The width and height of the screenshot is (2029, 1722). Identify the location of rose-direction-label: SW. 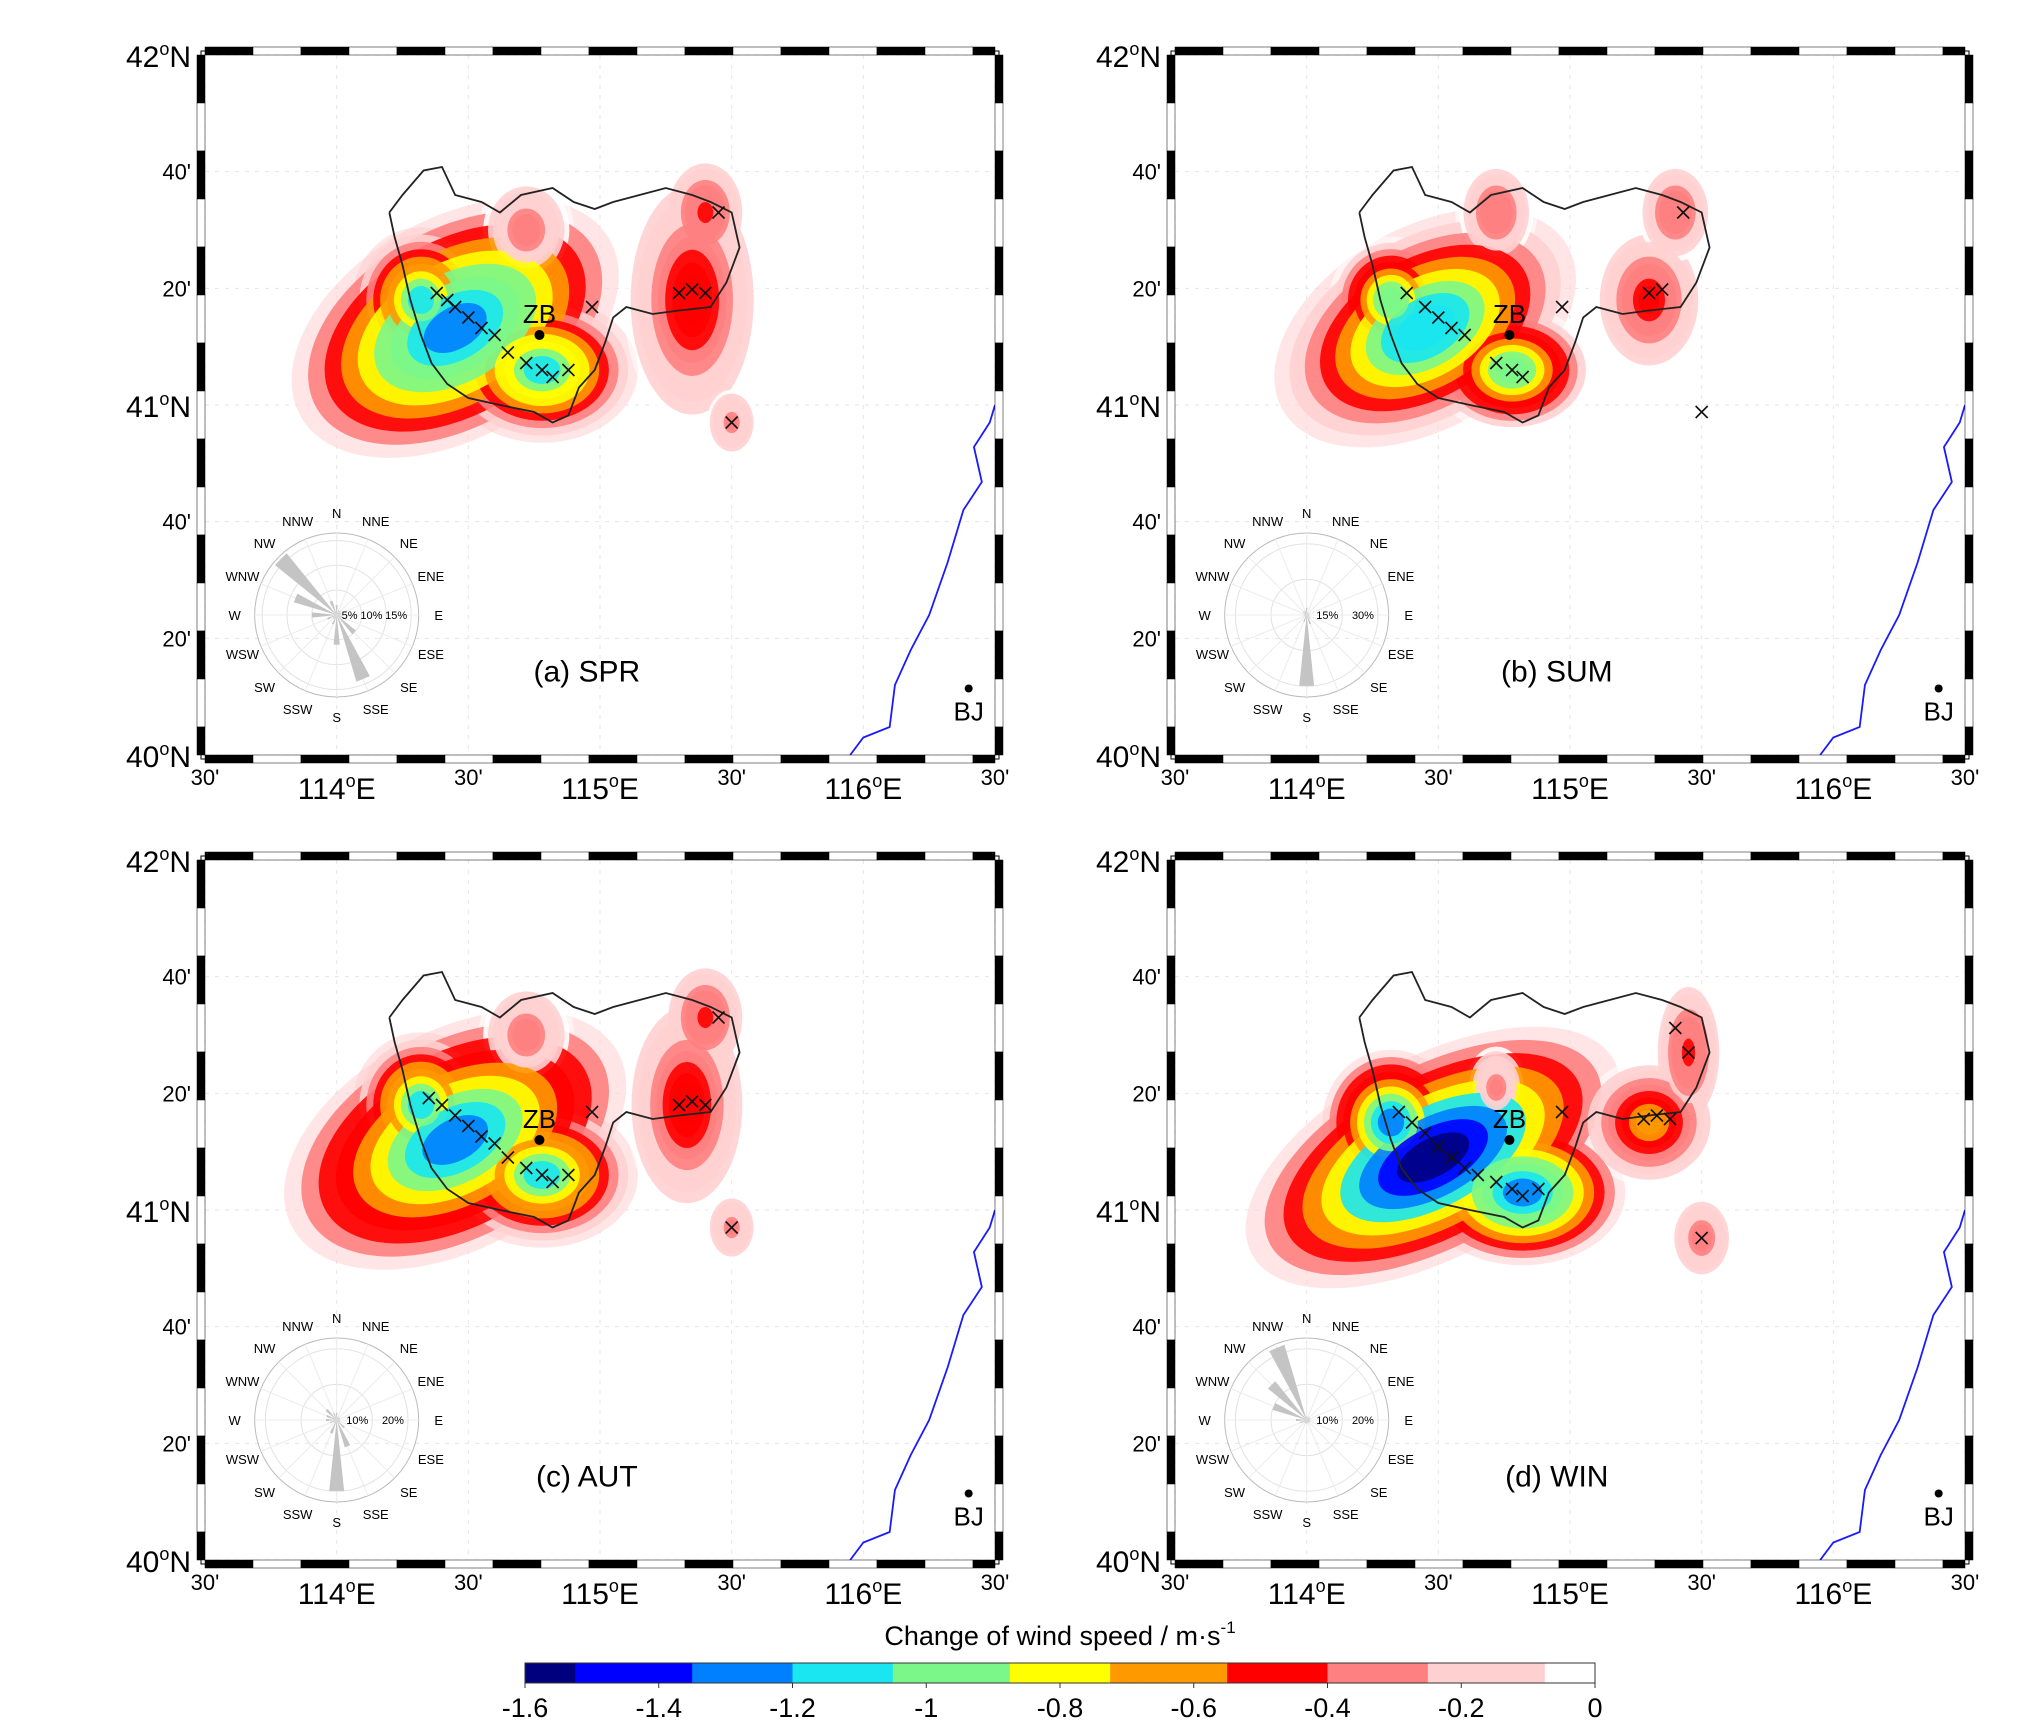
(265, 687).